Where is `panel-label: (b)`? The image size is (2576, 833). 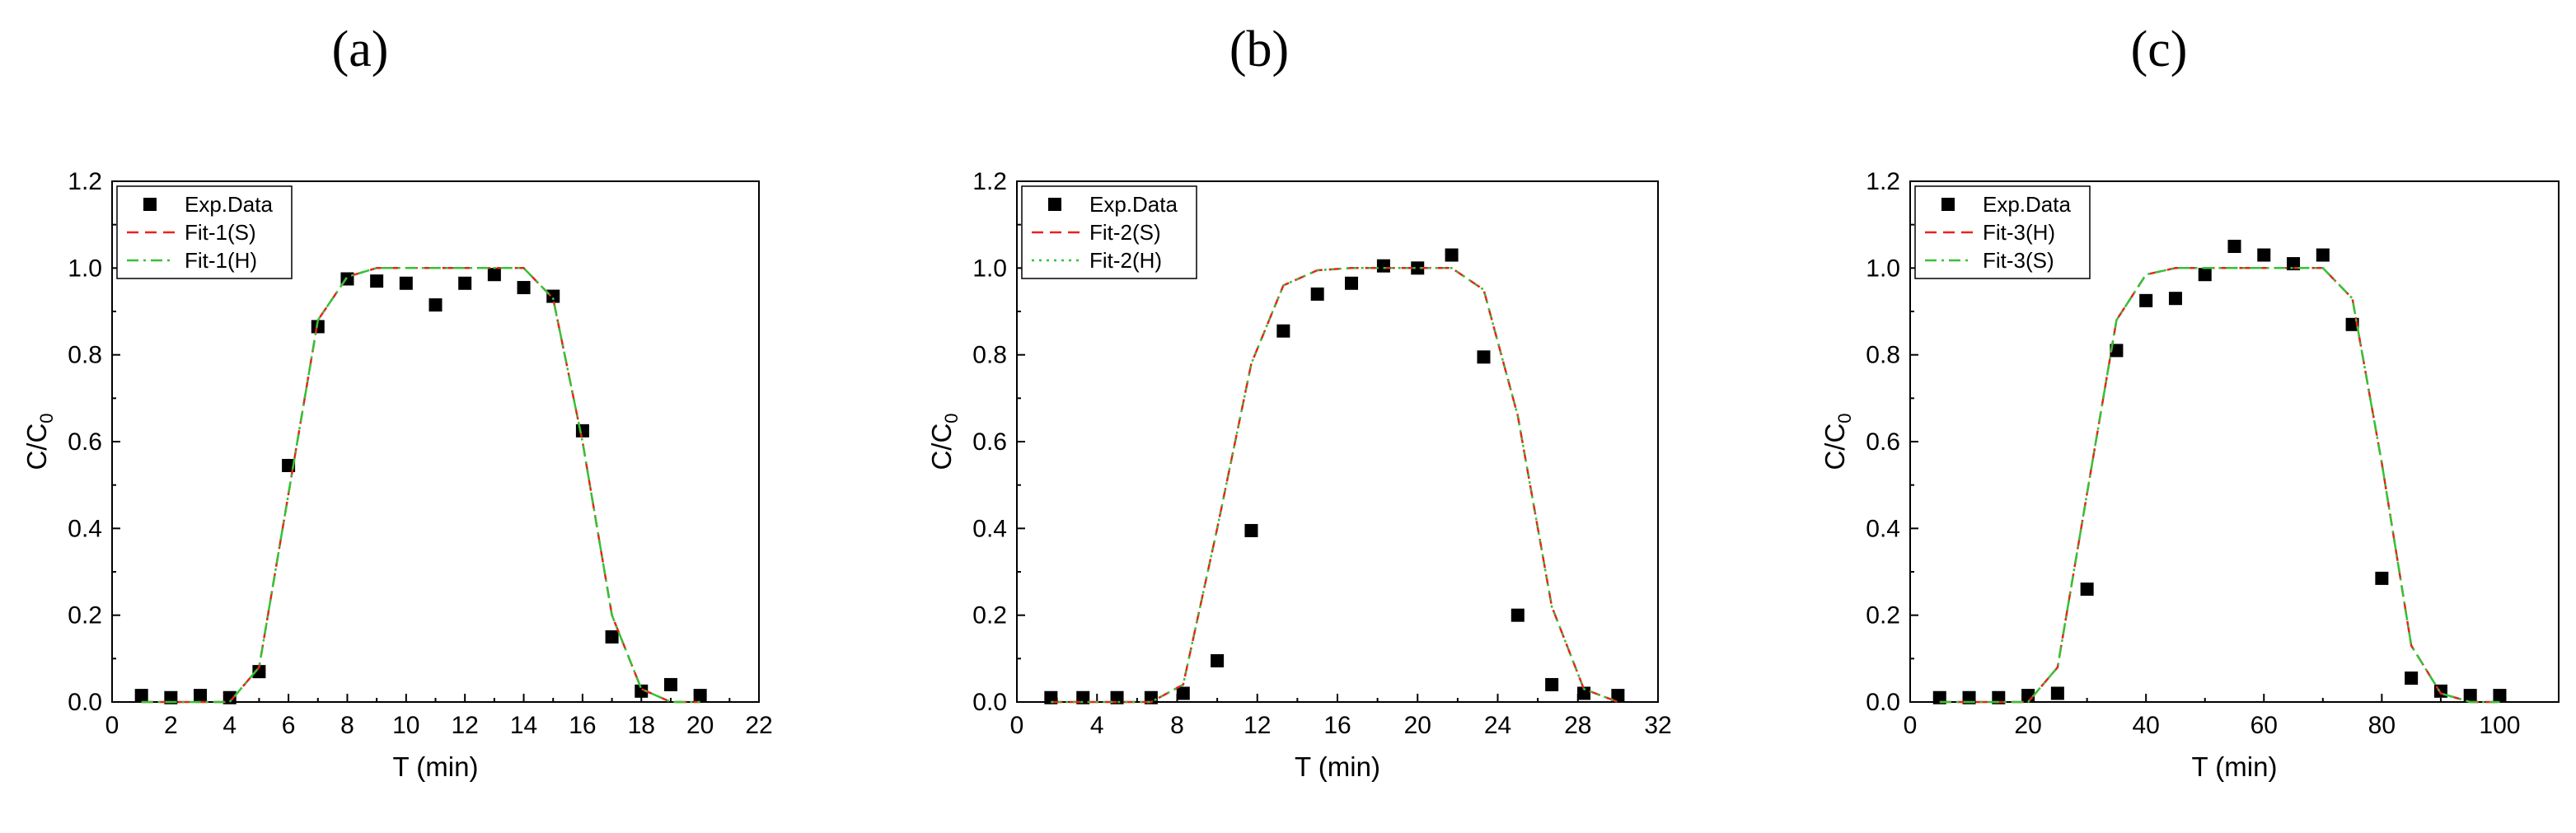
panel-label: (b) is located at coordinates (1259, 49).